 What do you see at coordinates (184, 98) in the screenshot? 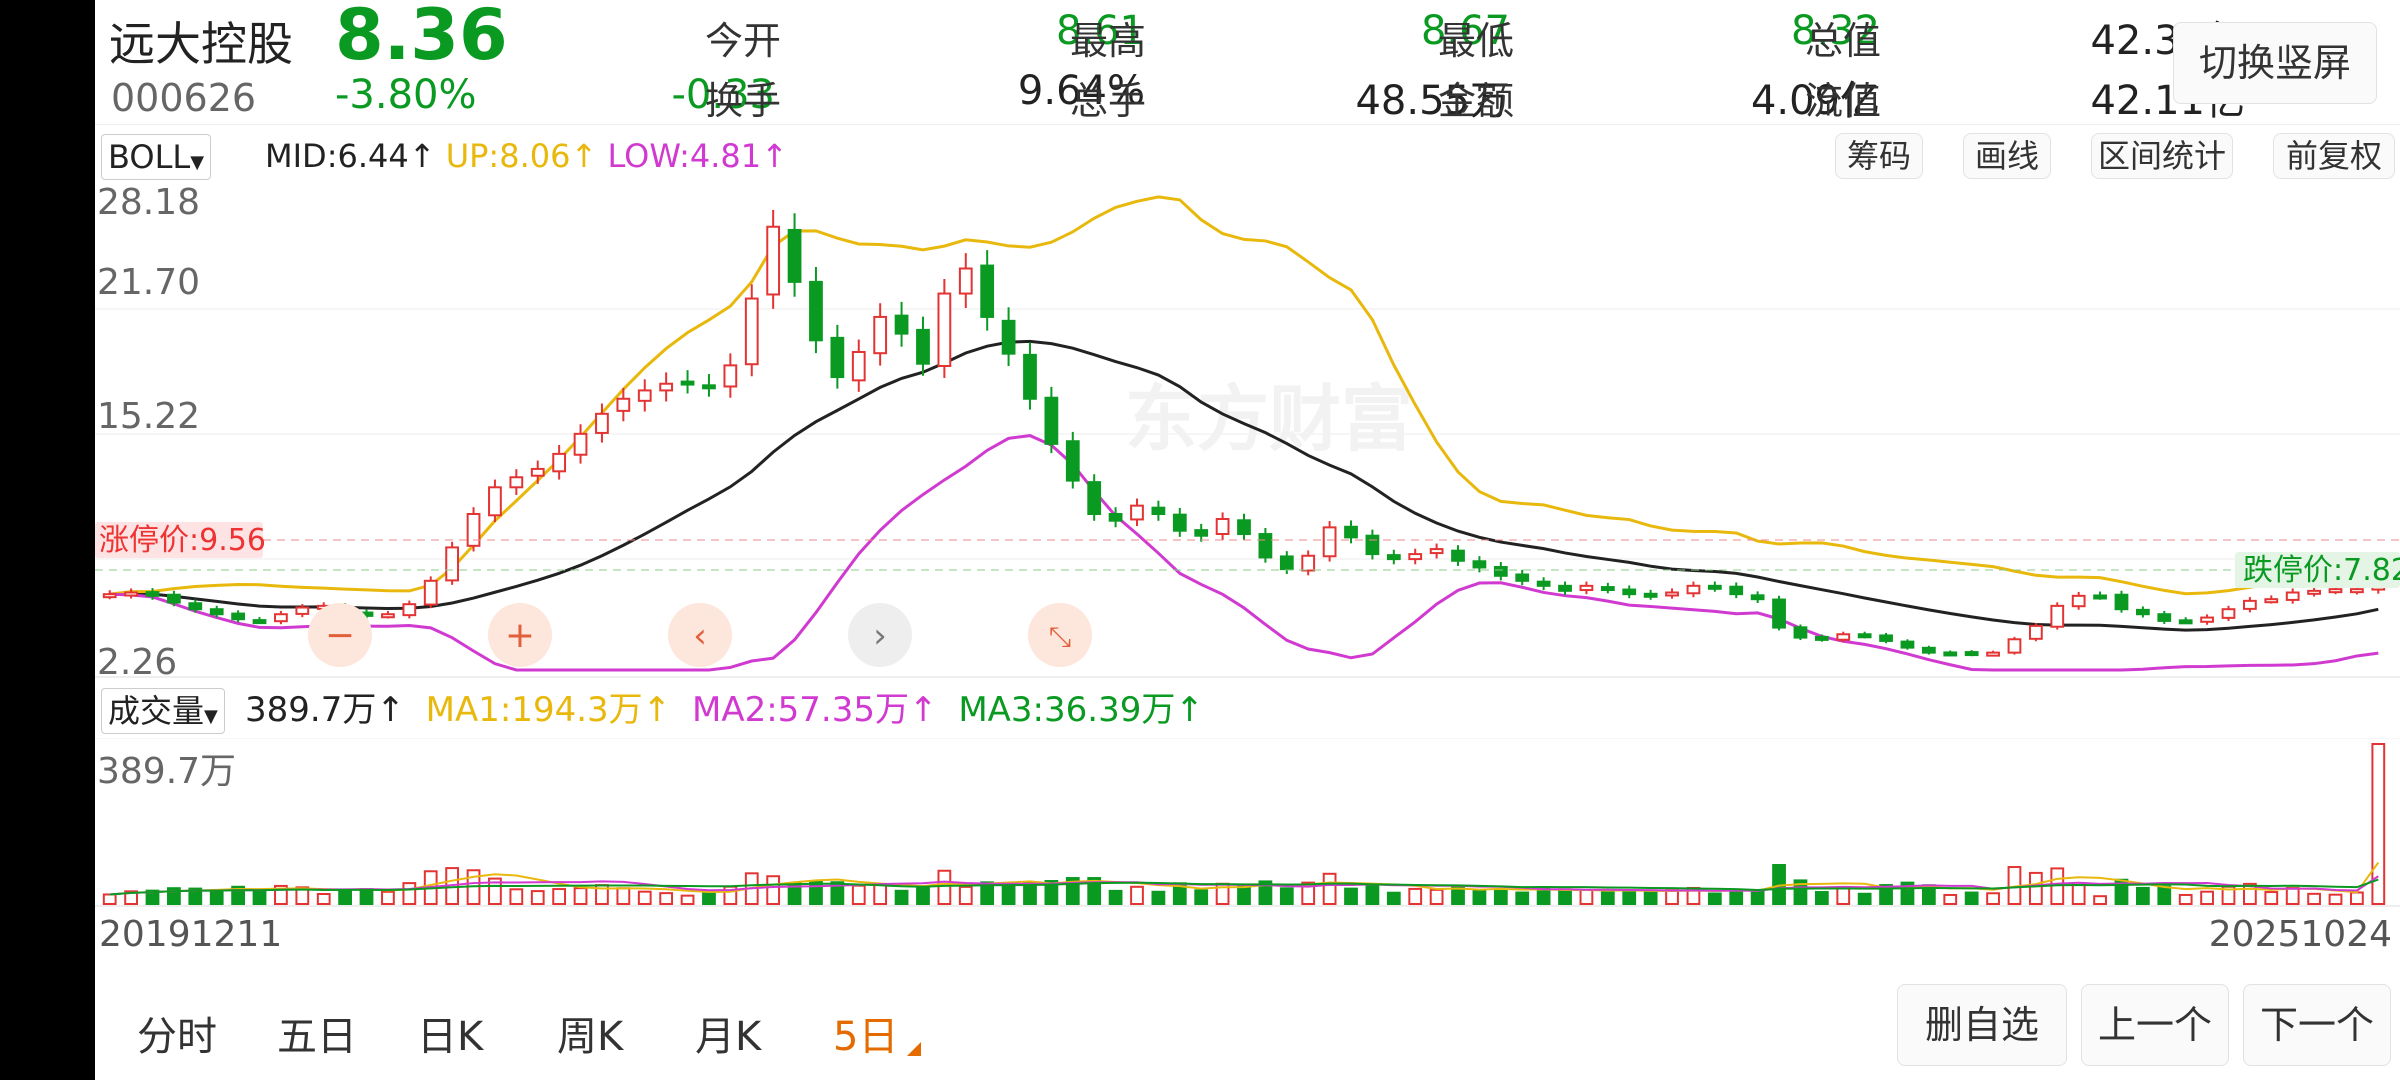
I see `stock-code: 000626` at bounding box center [184, 98].